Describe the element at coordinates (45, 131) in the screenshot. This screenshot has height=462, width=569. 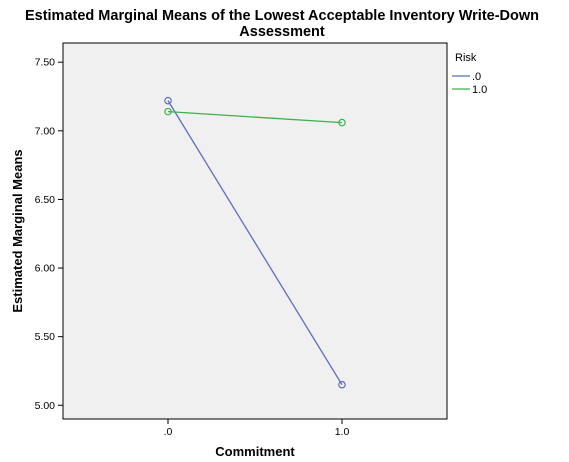
I see `y-tick-label: 7.00` at that location.